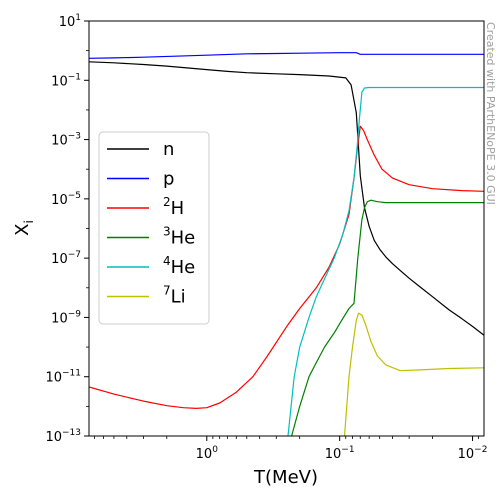 Image resolution: width=500 pixels, height=500 pixels. I want to click on y-axis-label: Xi, so click(24, 228).